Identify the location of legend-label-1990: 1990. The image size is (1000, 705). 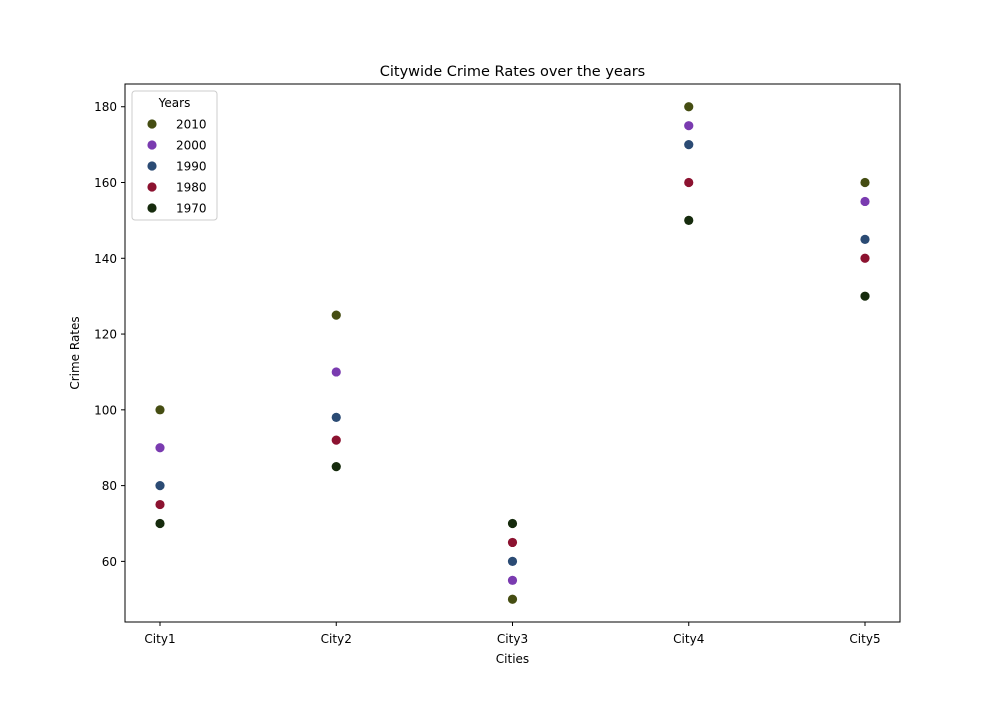
(191, 167).